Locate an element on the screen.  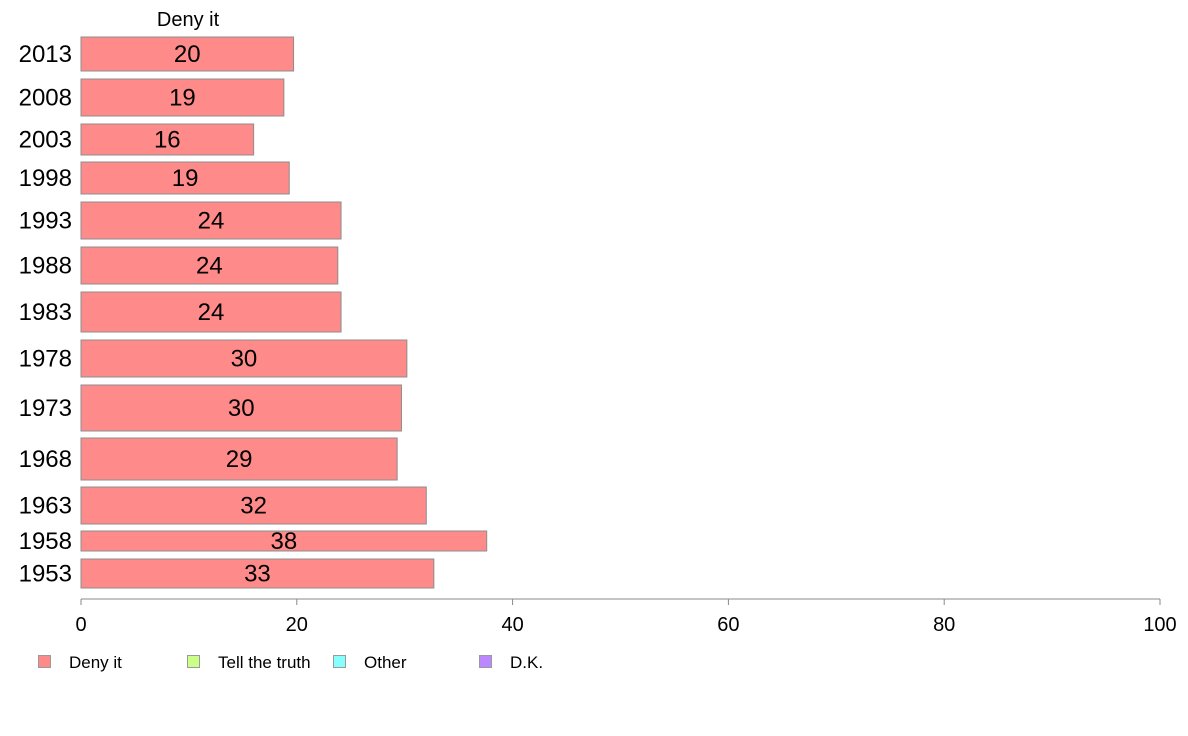
data-label-2008: 19 is located at coordinates (182, 98).